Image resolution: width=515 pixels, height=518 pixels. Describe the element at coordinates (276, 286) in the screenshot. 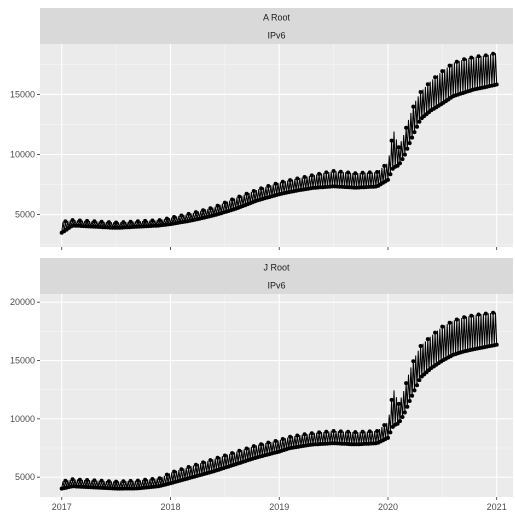

I see `strip-bottom-label: IPv6` at that location.